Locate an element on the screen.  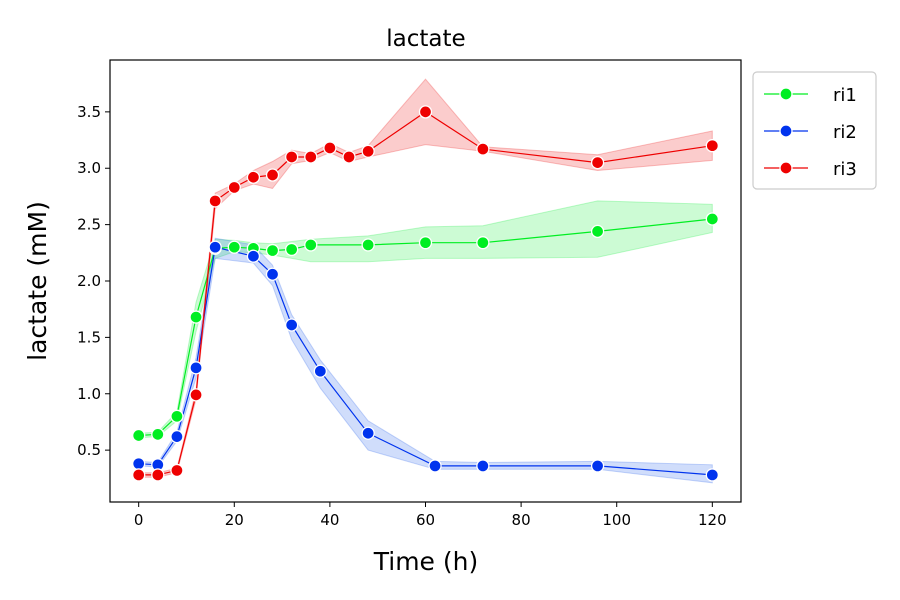
x-tick-label: 80 is located at coordinates (521, 520).